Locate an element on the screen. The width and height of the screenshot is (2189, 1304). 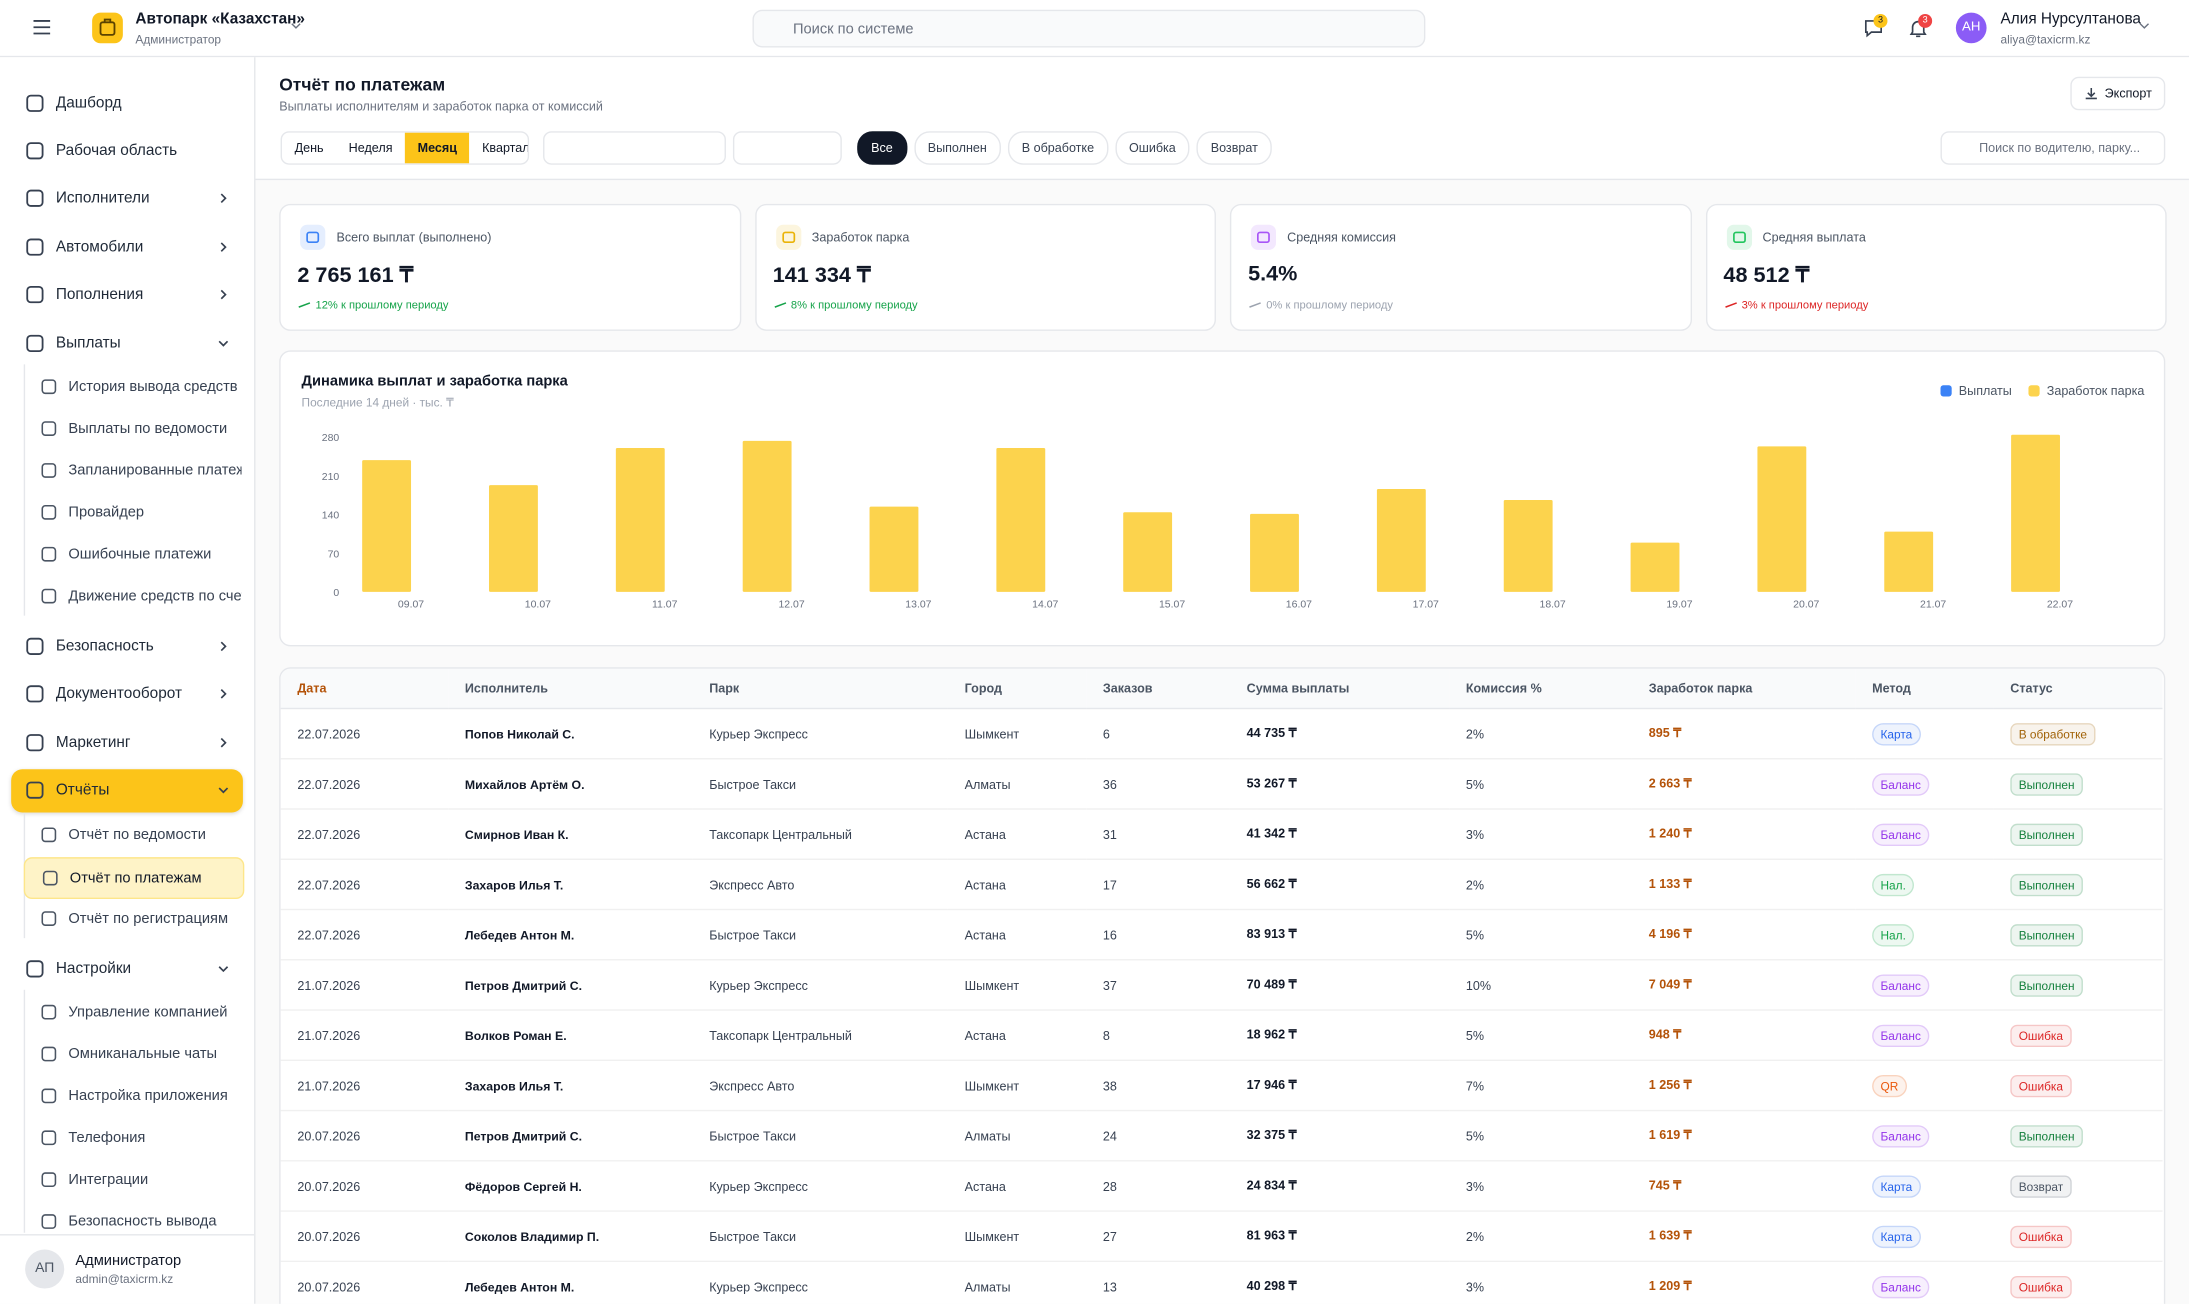
nav-subitem: Запланированные платежи is located at coordinates (133, 470).